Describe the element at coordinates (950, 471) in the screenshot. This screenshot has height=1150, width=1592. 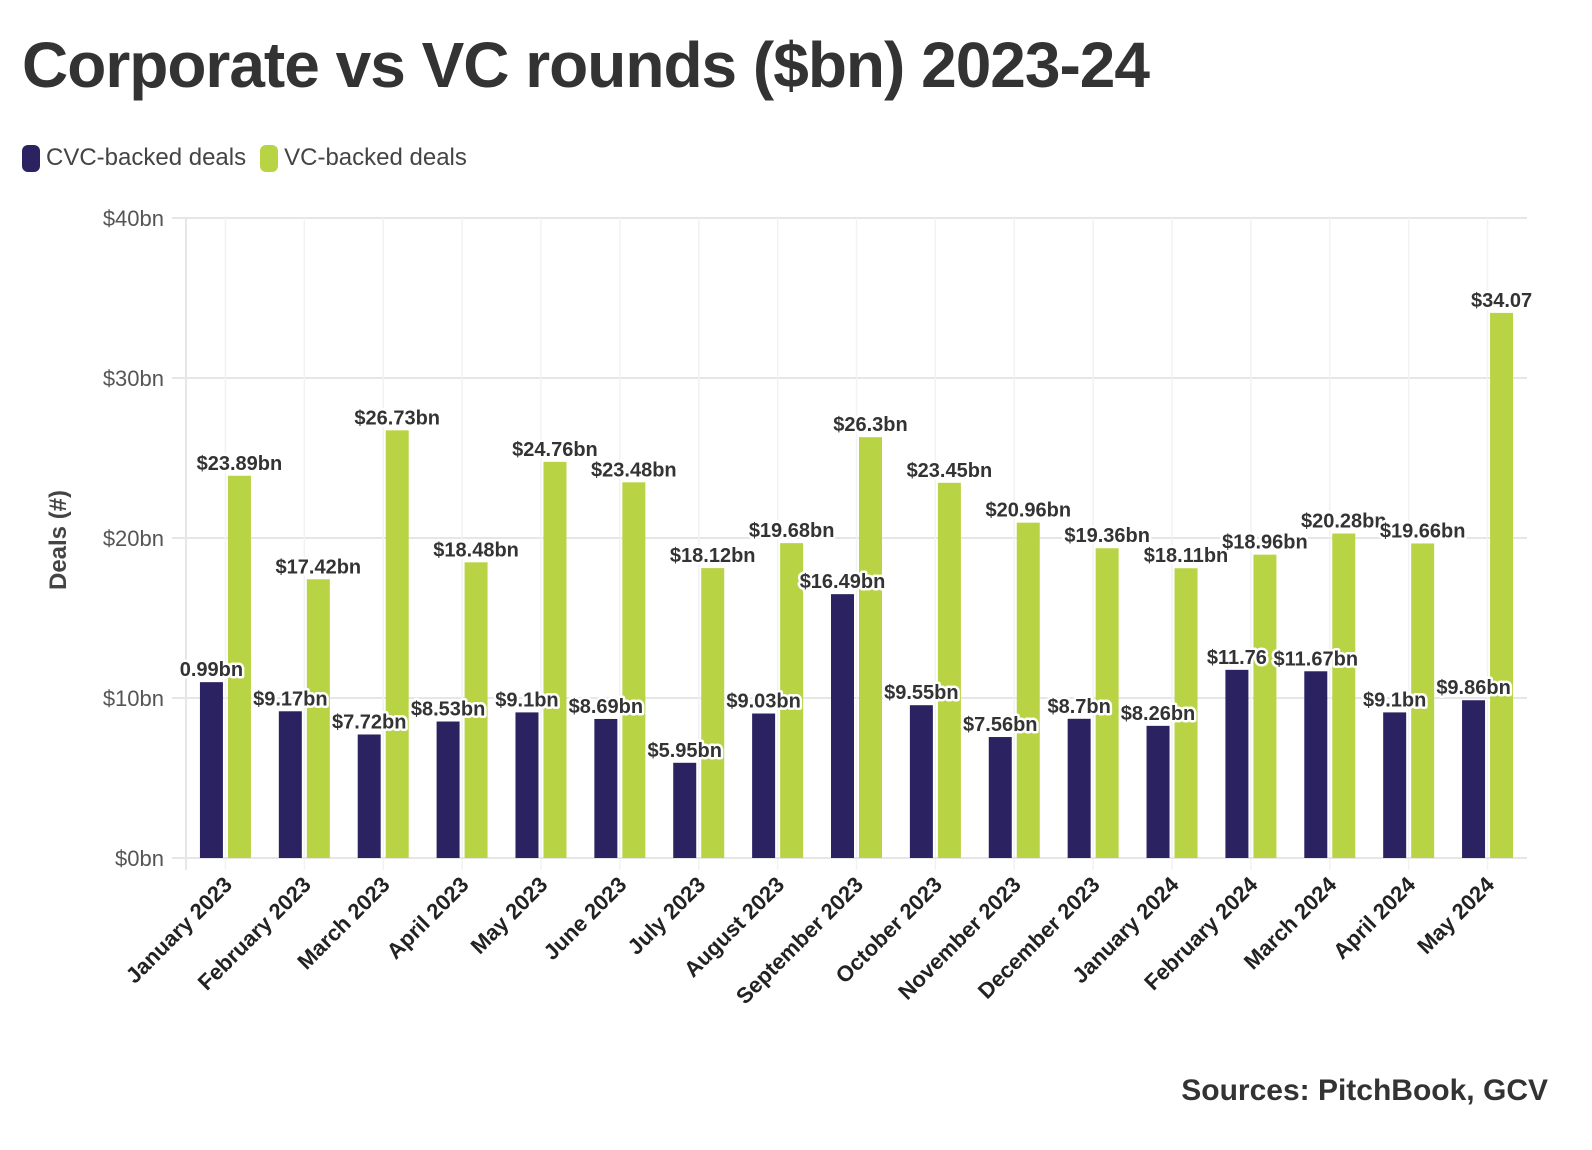
I see `data-label-vc: $23.45bn` at that location.